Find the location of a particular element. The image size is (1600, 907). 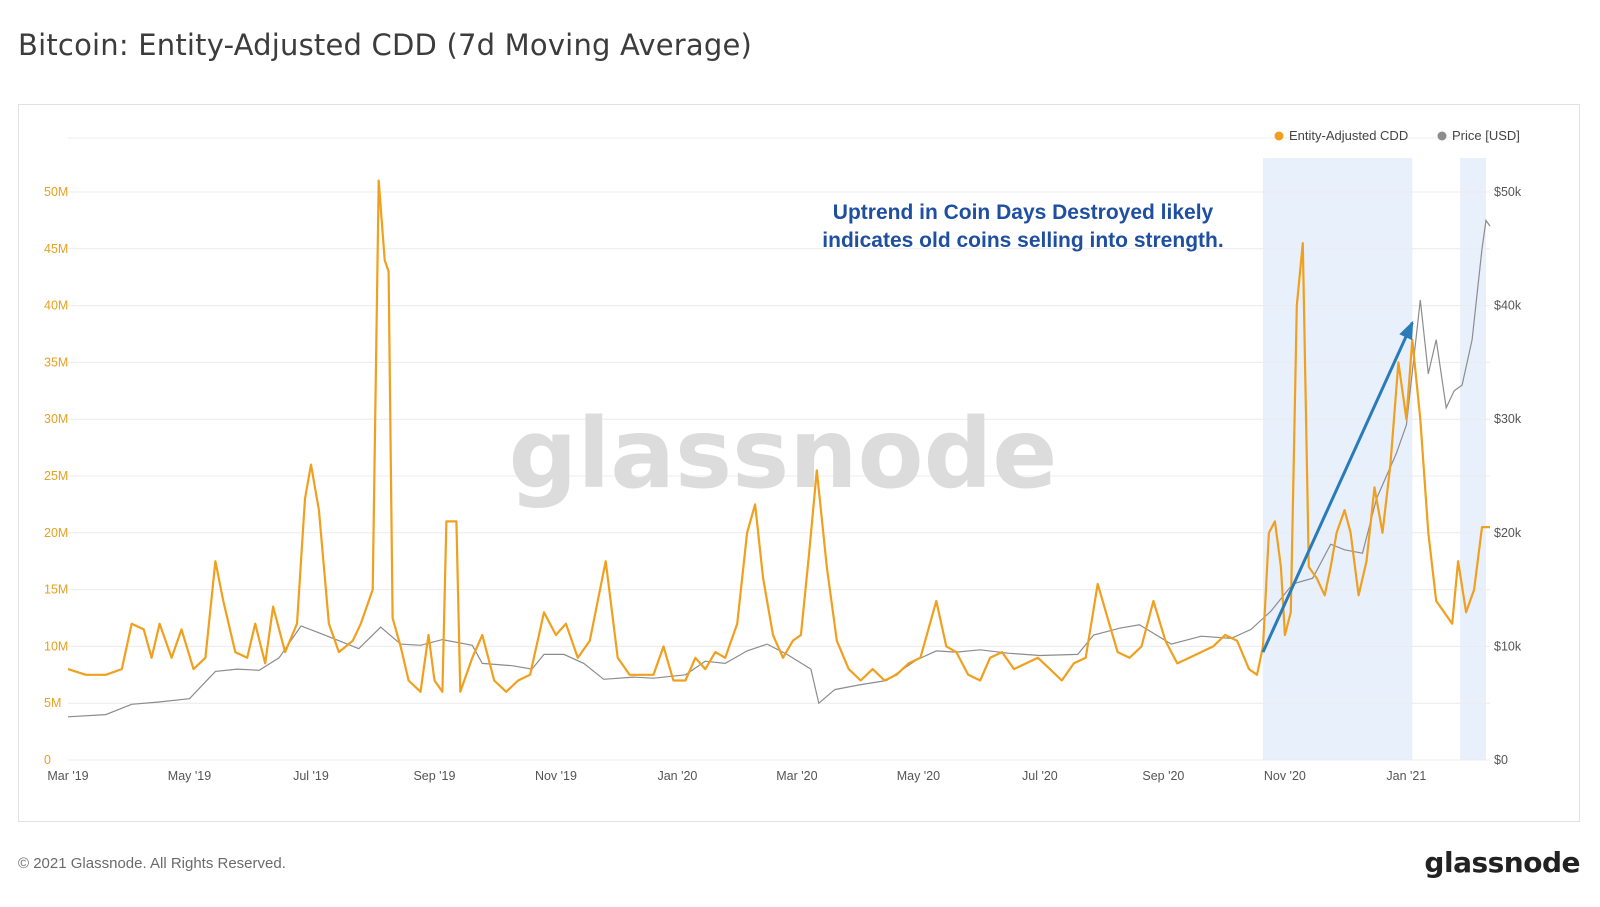

trend-arrow-layer is located at coordinates (1337, 486).